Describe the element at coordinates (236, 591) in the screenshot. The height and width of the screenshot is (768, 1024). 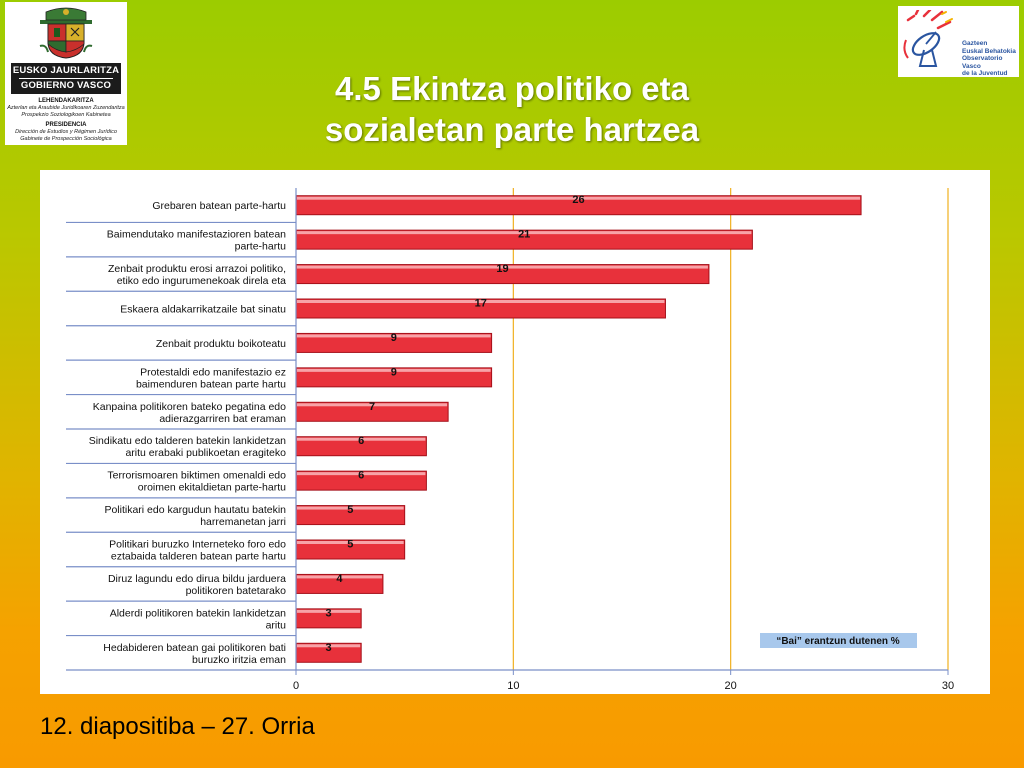
I see `category-label-line: politikoren batetarako` at that location.